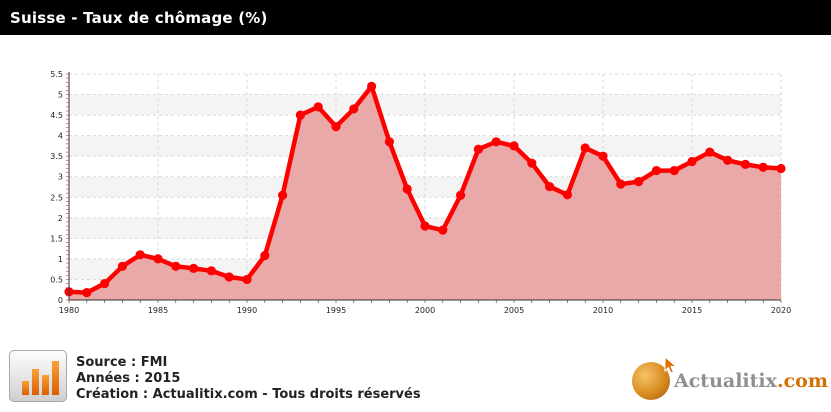  I want to click on x-tick-label: 1990, so click(247, 310).